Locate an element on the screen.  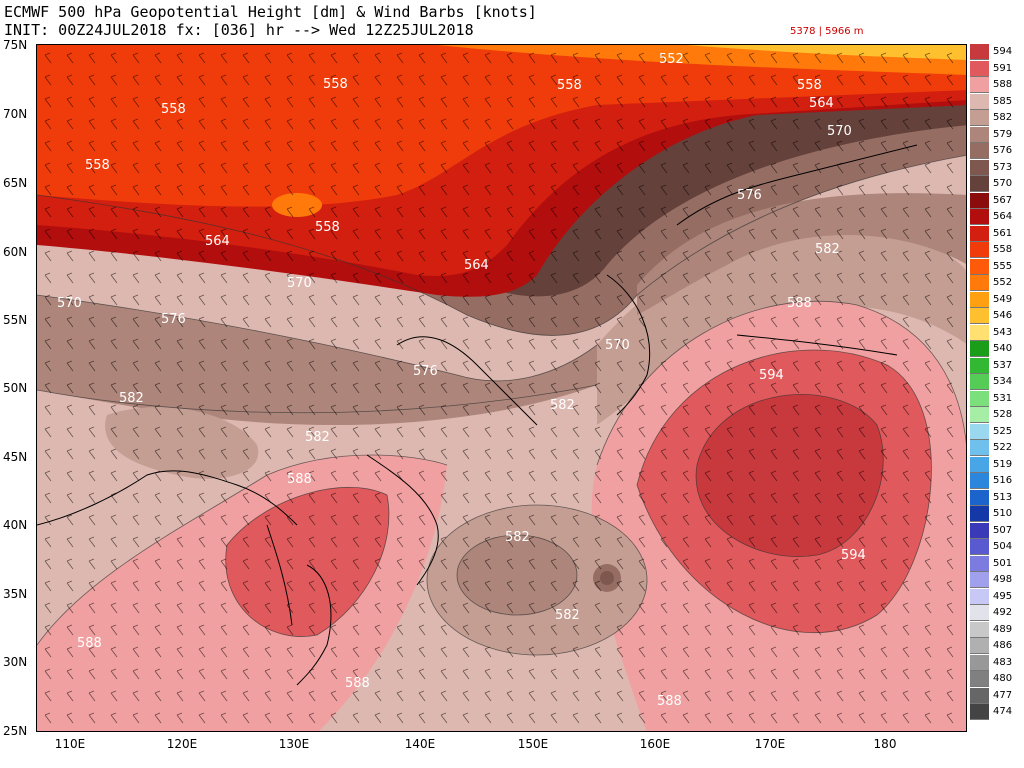
legend-entry: 492 is located at coordinates (996, 613).